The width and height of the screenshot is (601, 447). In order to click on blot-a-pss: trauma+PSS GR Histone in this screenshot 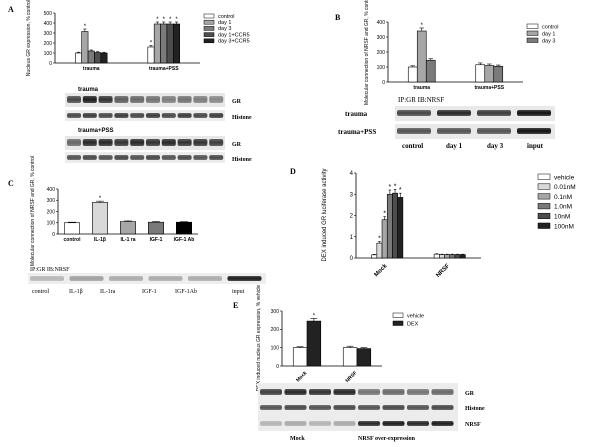, I will do `click(158, 145)`.